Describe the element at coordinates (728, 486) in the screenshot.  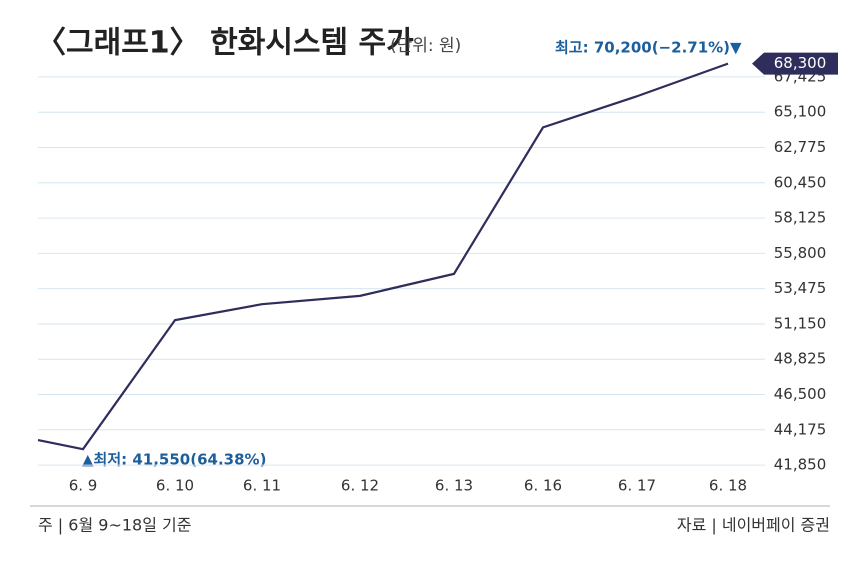
I see `x-tick-label: 6. 18` at that location.